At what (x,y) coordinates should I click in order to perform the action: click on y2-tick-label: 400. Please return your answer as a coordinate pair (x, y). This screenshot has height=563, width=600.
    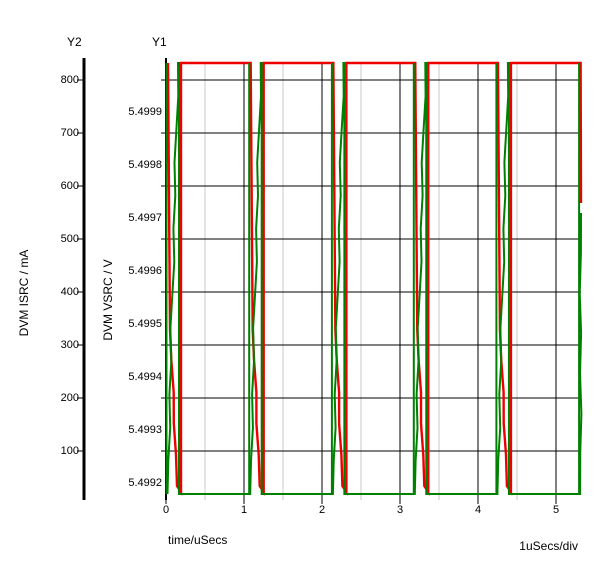
    Looking at the image, I should click on (69, 292).